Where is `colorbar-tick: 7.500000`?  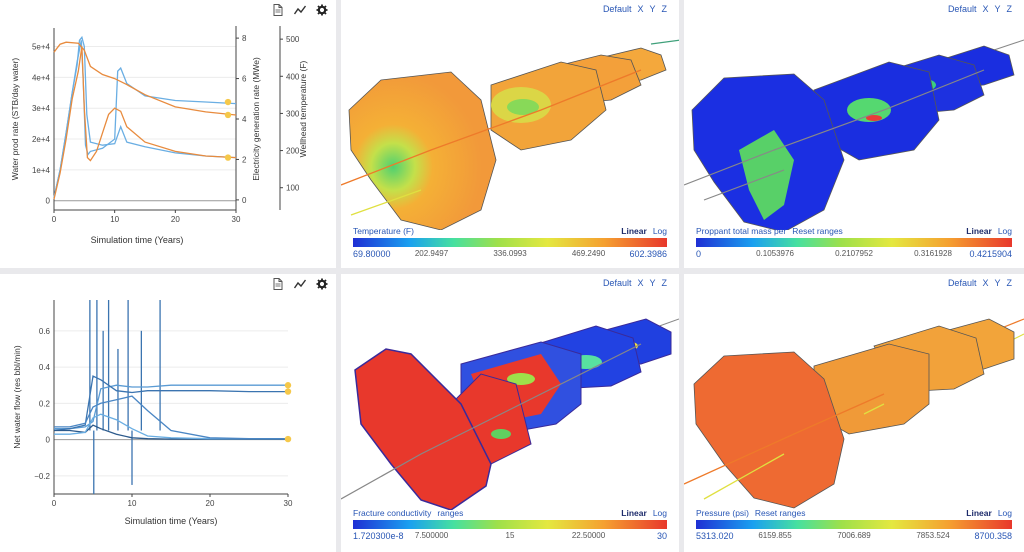
colorbar-tick: 7.500000 is located at coordinates (431, 535).